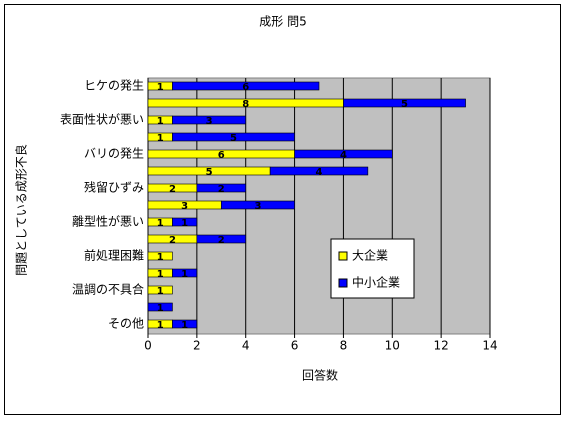 The image size is (566, 426). Describe the element at coordinates (489, 346) in the screenshot. I see `x-tick-label: 14` at that location.